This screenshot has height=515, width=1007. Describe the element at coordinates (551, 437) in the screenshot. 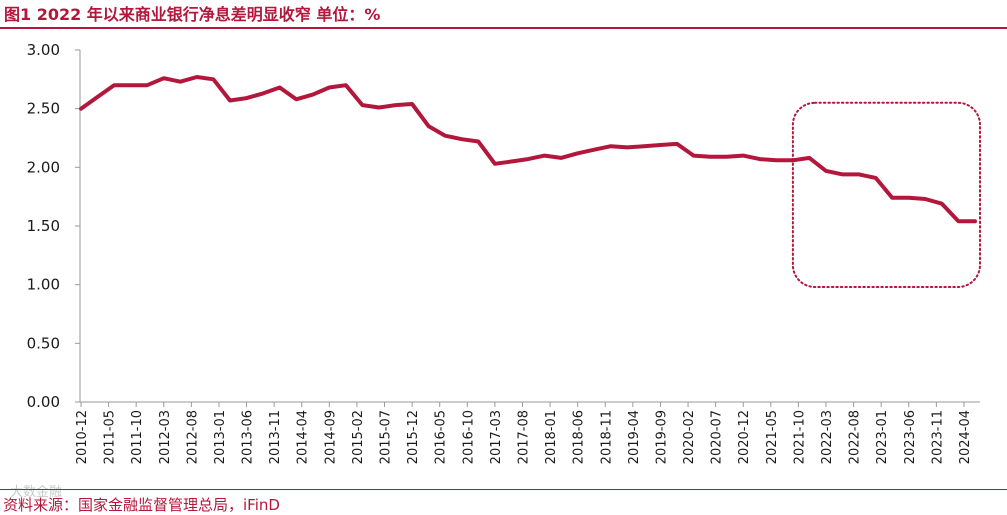

I see `x-tick-label: 2018-01` at that location.